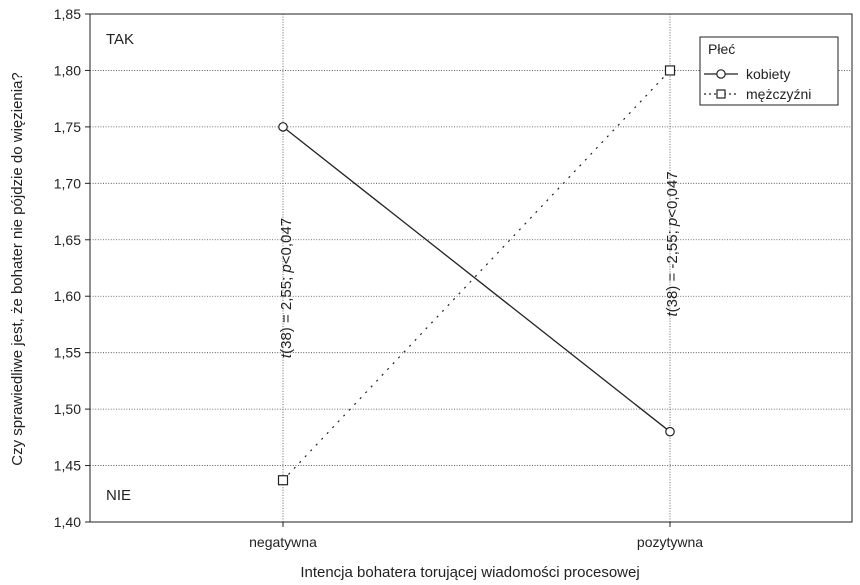 This screenshot has width=860, height=585. Describe the element at coordinates (67, 296) in the screenshot. I see `y-tick-label: 1,60` at that location.